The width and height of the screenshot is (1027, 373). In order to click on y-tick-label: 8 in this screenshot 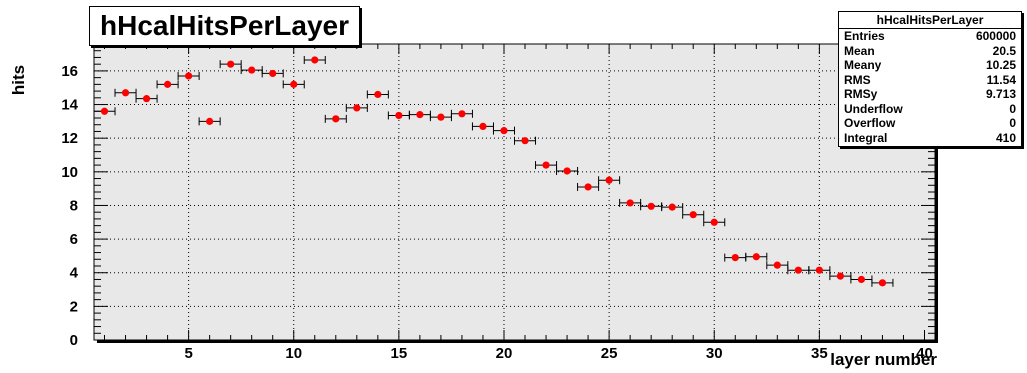, I will do `click(74, 205)`.